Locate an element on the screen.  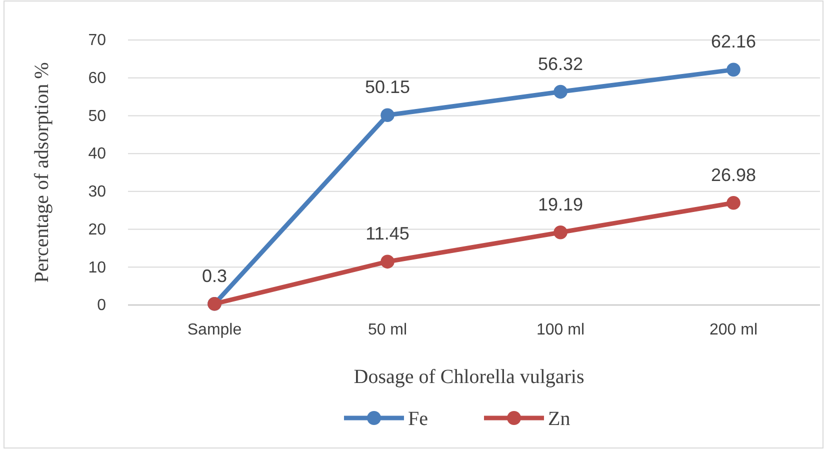
y-tick-label: 0 is located at coordinates (101, 305).